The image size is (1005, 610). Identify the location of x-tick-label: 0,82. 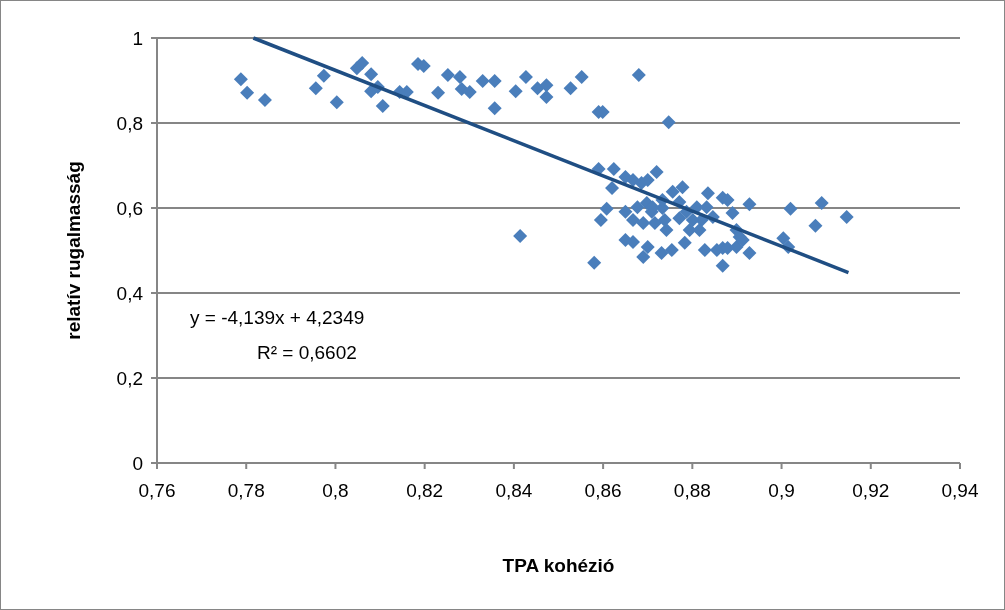
(425, 490).